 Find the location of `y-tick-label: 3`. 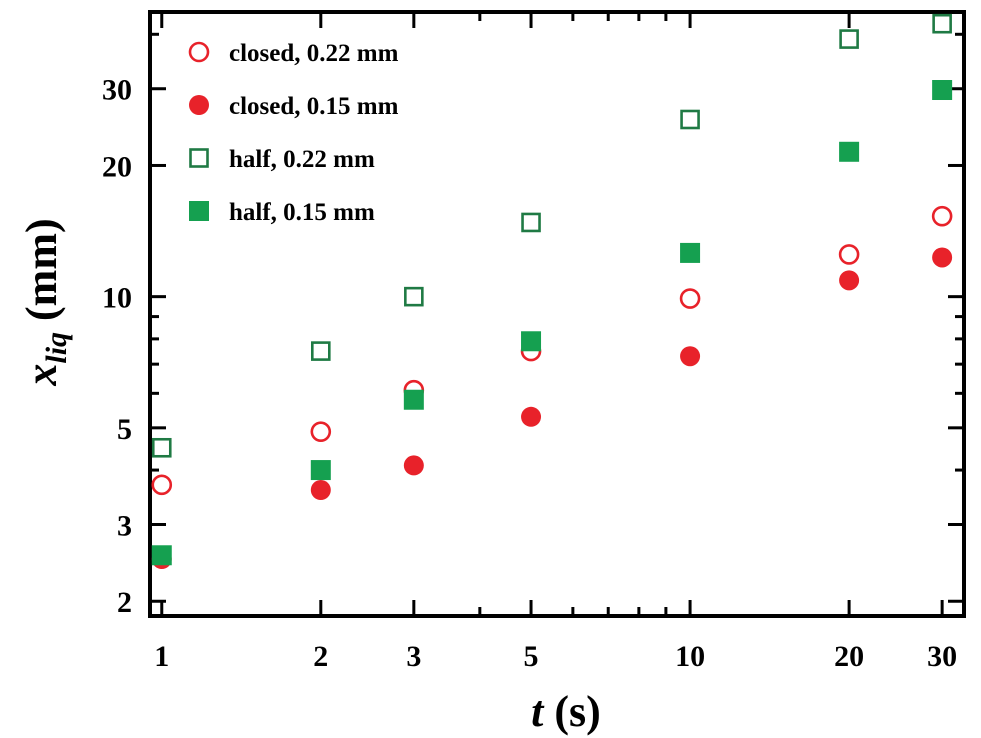

y-tick-label: 3 is located at coordinates (124, 526).